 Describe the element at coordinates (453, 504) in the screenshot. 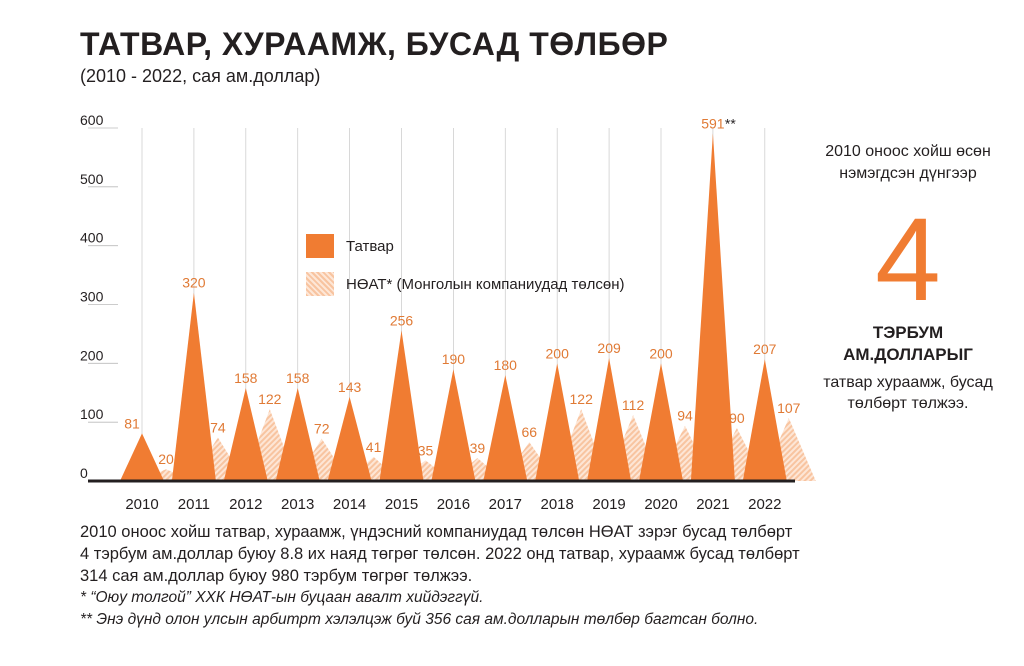

I see `x-tick-label: 2016` at that location.